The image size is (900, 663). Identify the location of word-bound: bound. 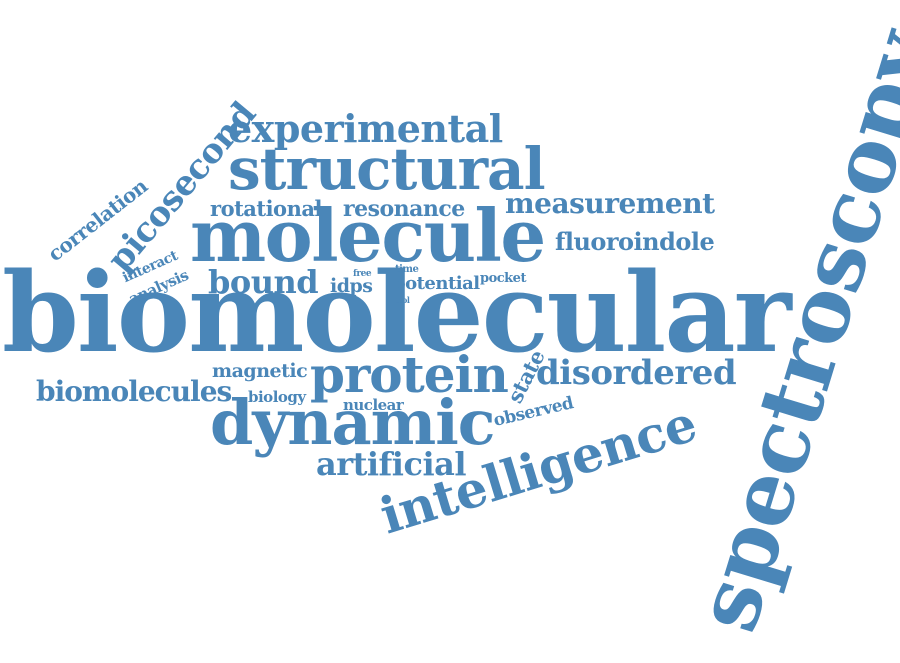
(263, 282).